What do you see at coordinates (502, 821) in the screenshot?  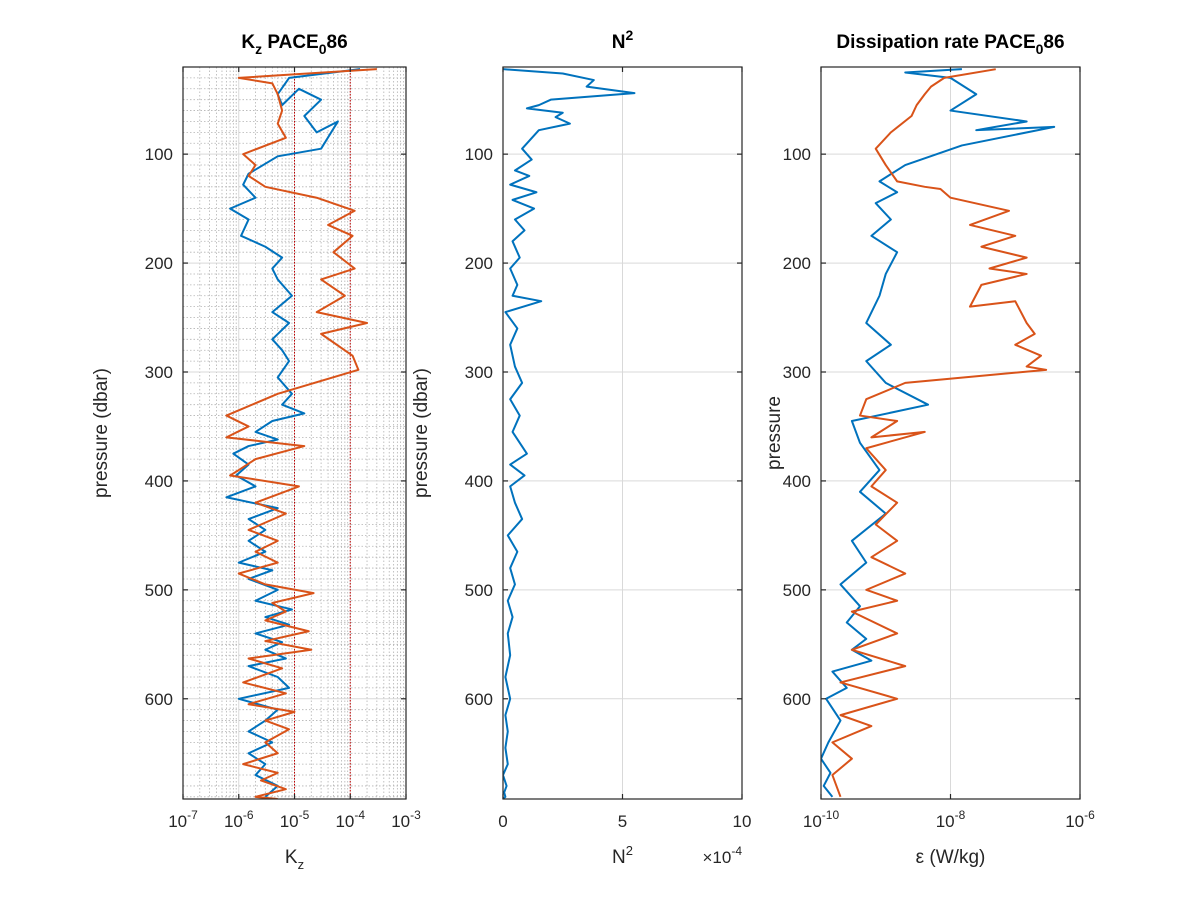 I see `x-tick-label: 0` at bounding box center [502, 821].